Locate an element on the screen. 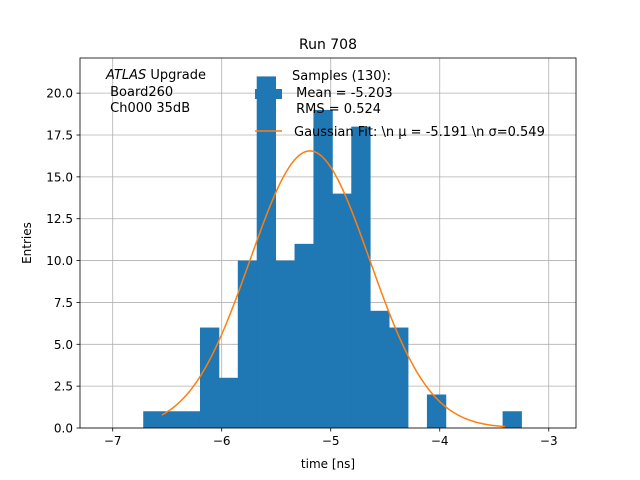 The width and height of the screenshot is (640, 480). y-tick-label: 17.5 is located at coordinates (59, 136).